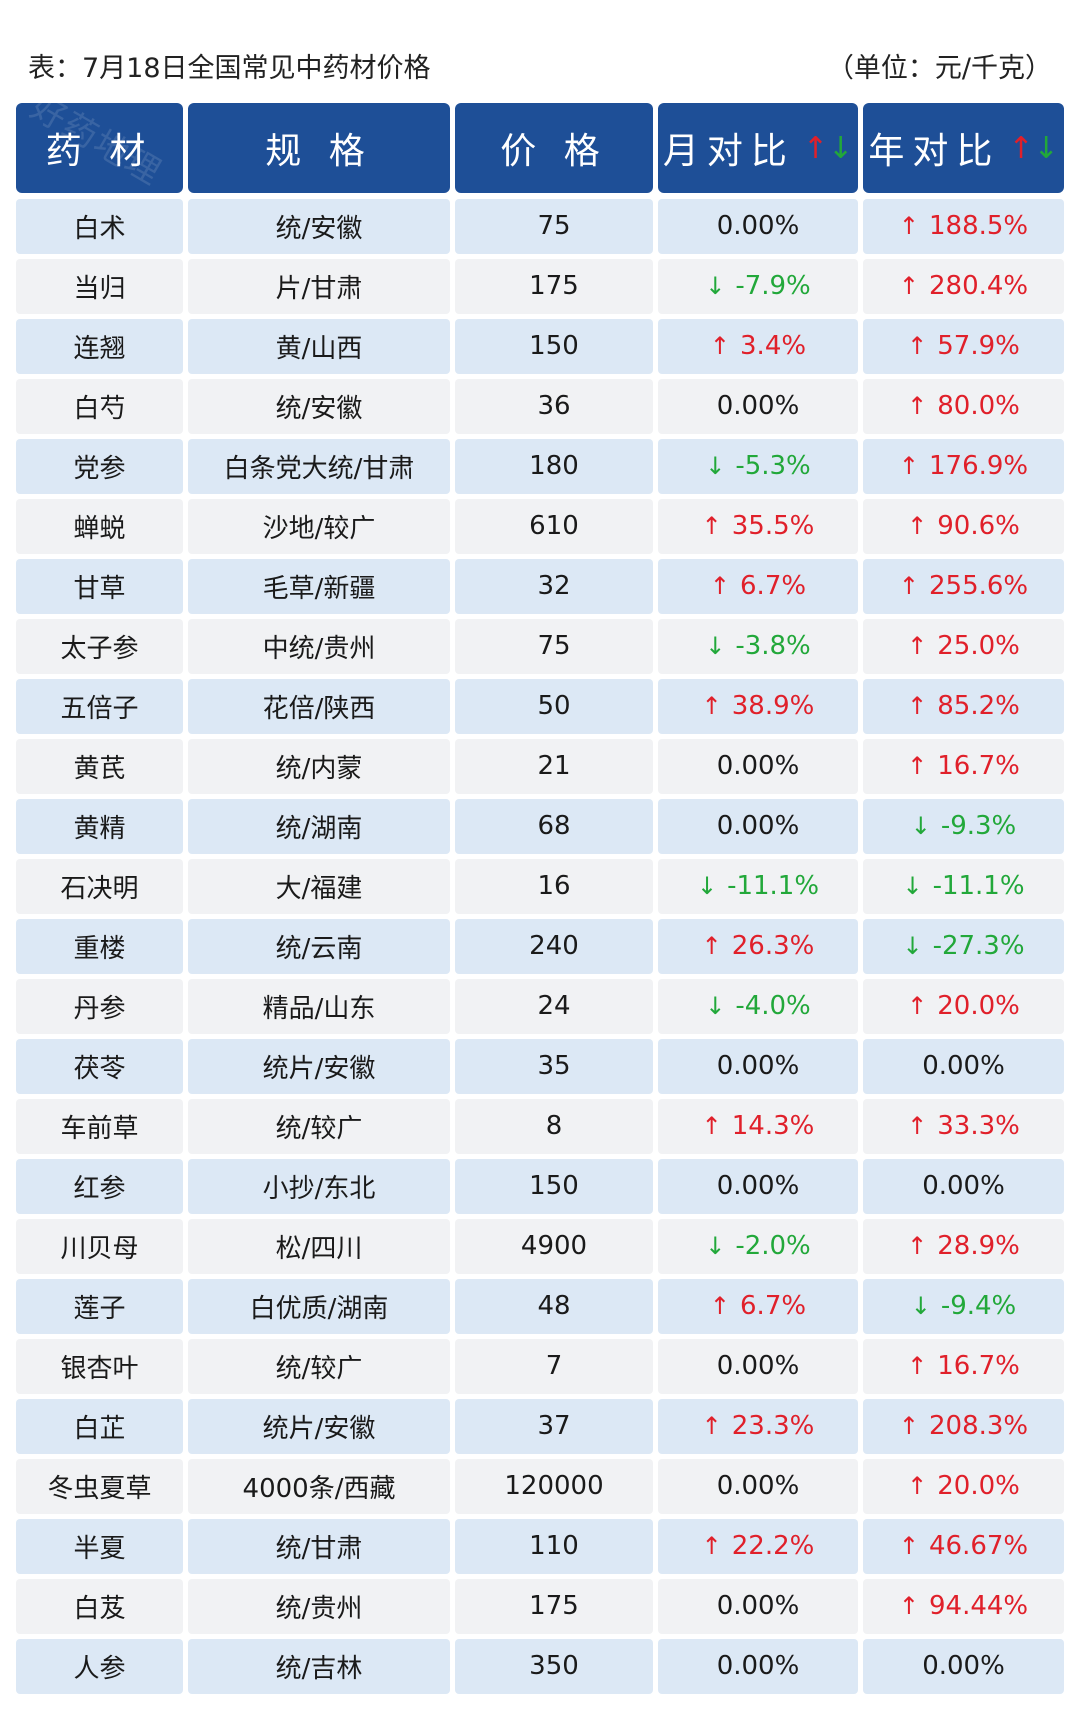 The width and height of the screenshot is (1080, 1734). Describe the element at coordinates (963, 946) in the screenshot. I see `year-change-cell: ↓ -27.3%` at that location.